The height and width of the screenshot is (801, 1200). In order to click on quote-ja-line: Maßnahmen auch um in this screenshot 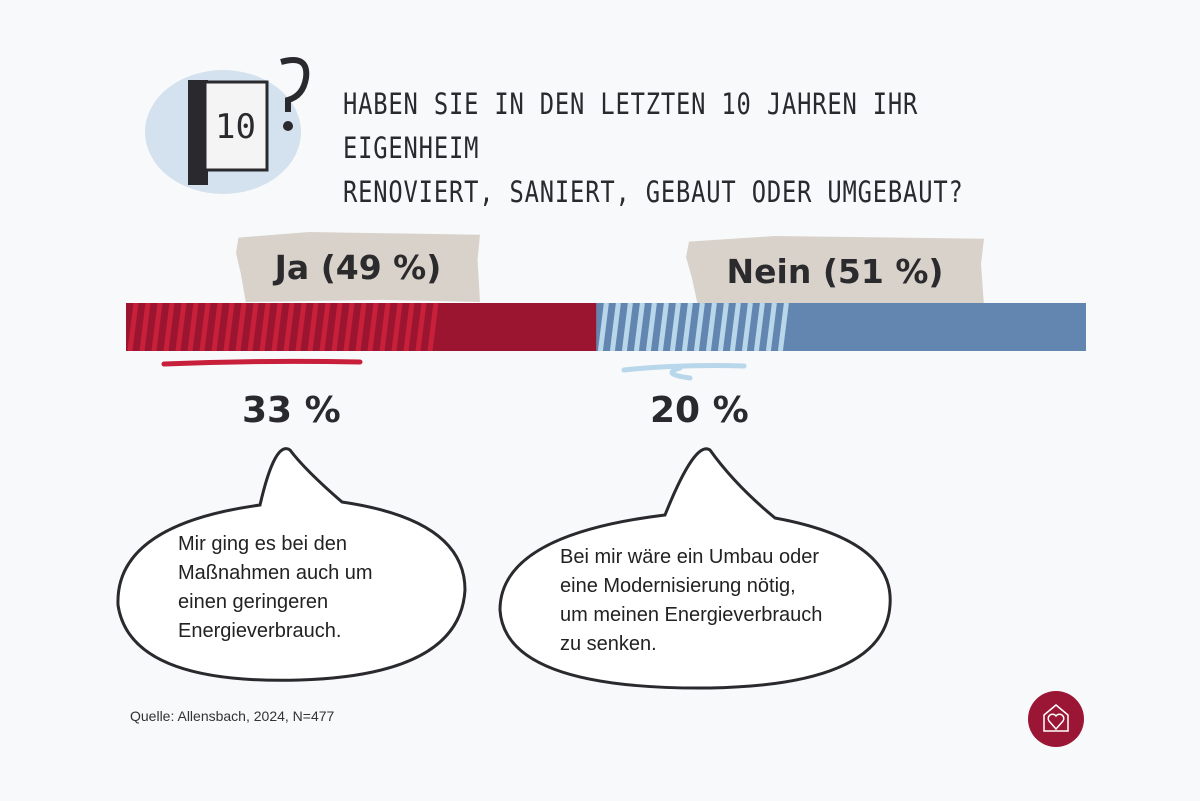, I will do `click(275, 573)`.